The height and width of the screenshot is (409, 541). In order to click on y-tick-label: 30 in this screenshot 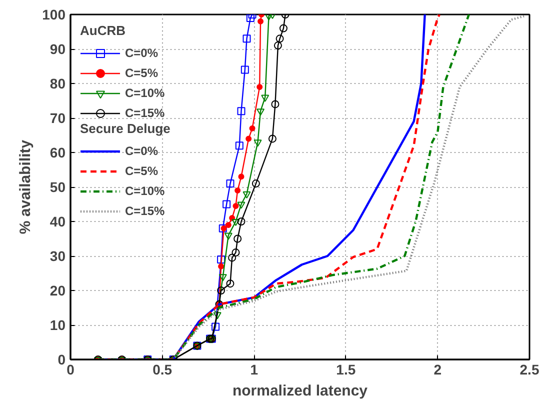, I will do `click(58, 256)`.